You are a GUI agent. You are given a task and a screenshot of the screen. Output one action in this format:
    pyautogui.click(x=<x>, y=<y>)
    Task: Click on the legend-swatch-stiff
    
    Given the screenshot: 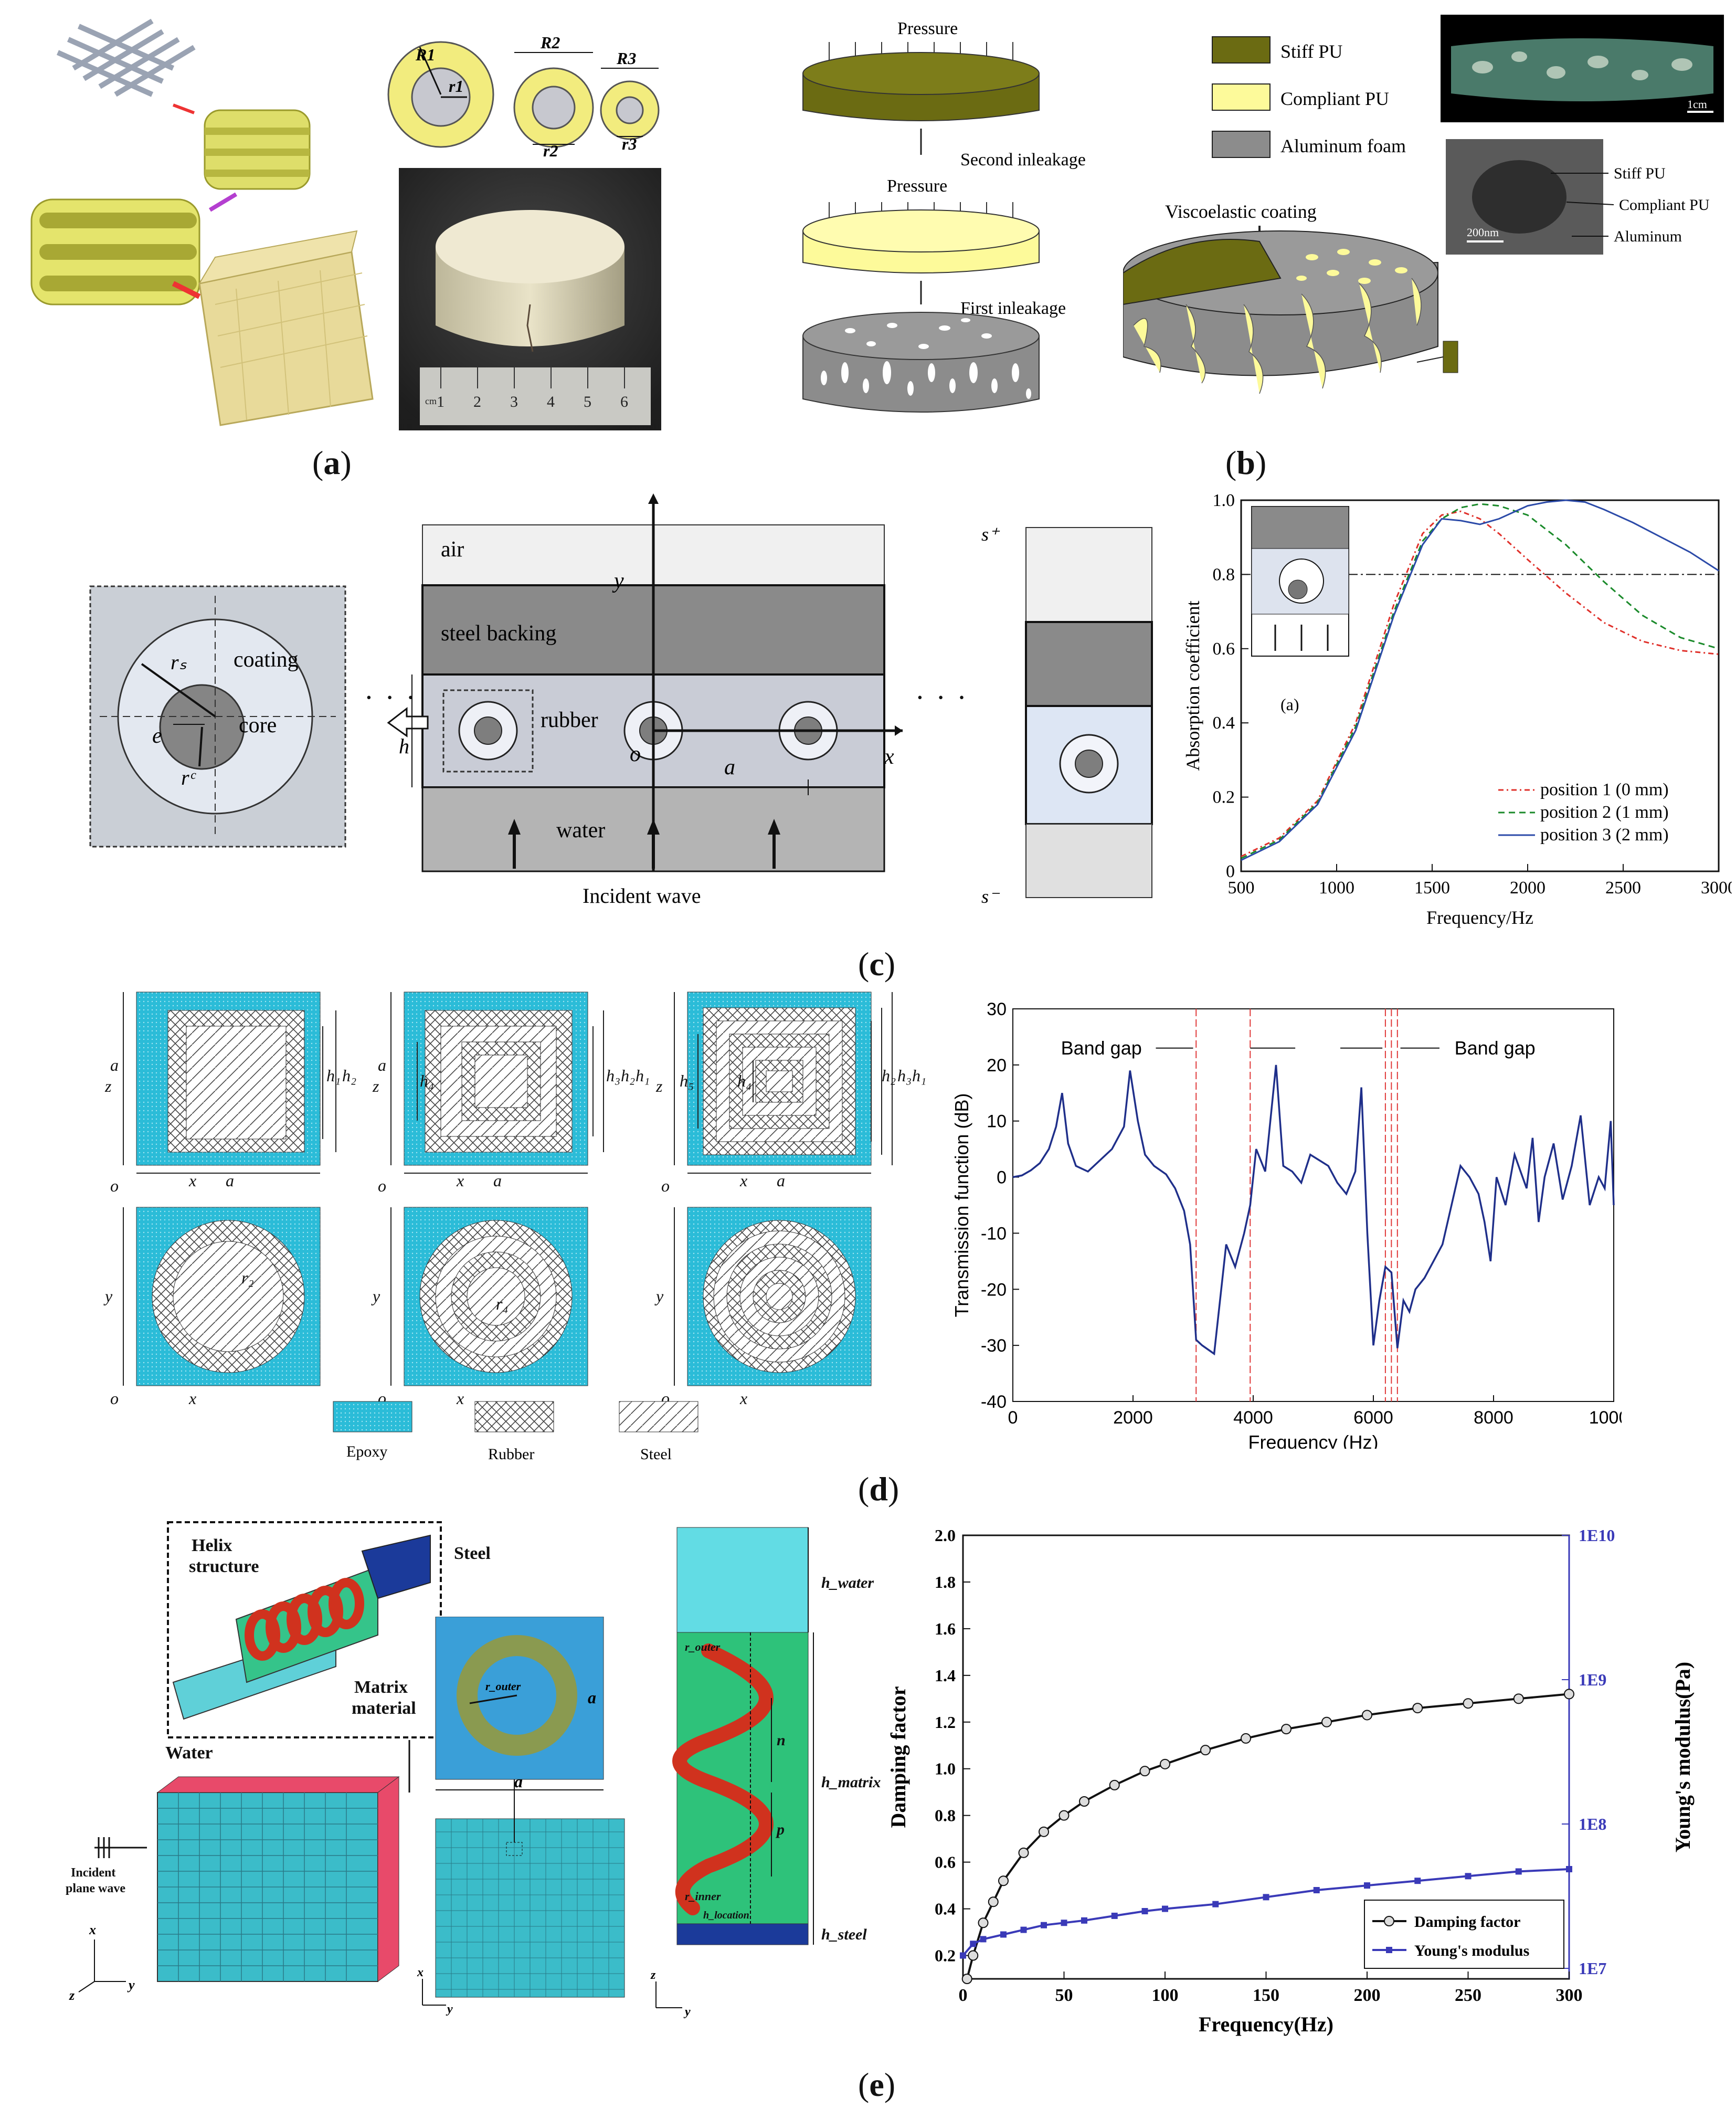 What is the action you would take?
    pyautogui.click(x=1241, y=50)
    